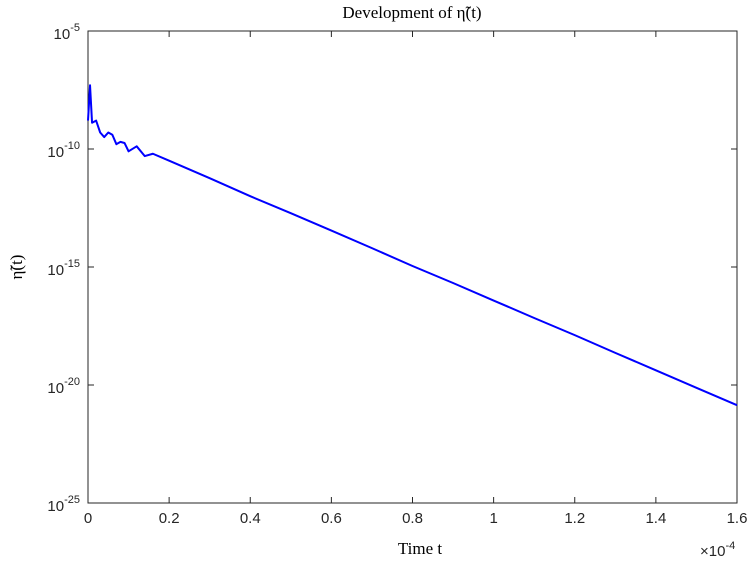  Describe the element at coordinates (420, 548) in the screenshot. I see `x-axis-label: Time t` at that location.